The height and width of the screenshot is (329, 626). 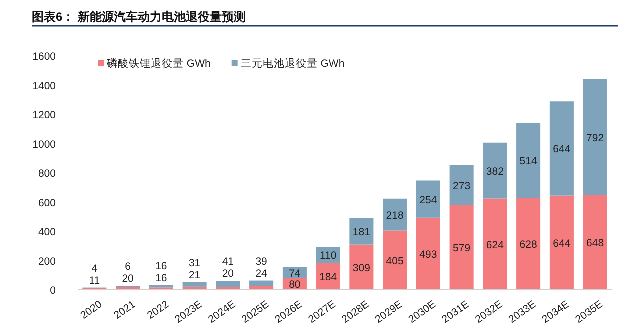 I want to click on data-label: 624, so click(x=495, y=245).